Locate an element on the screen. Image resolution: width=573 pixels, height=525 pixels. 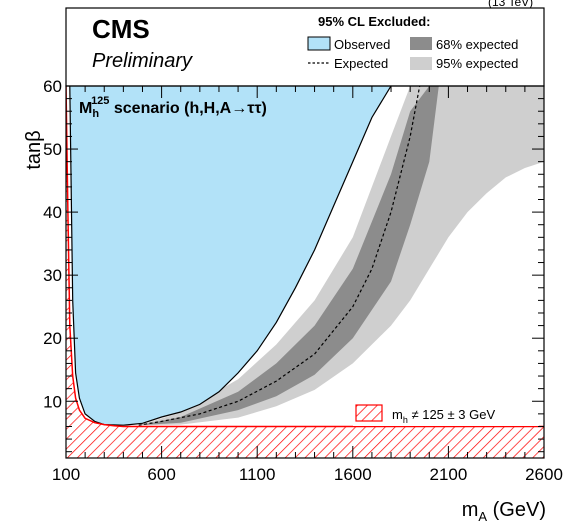
scenario-sub: h is located at coordinates (95, 114).